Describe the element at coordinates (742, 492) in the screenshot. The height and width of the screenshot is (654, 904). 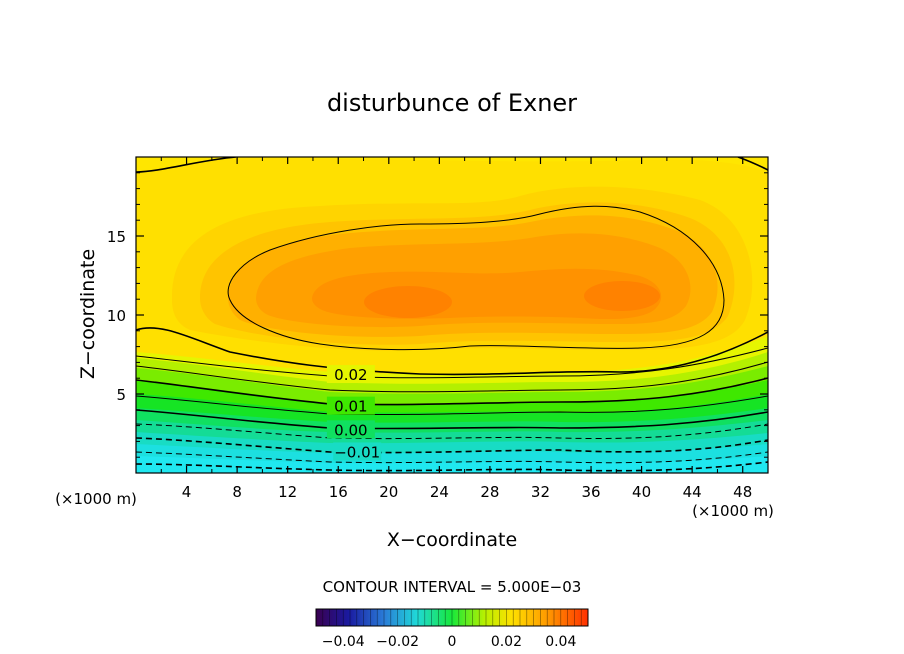
I see `x-tick-label: 48` at that location.